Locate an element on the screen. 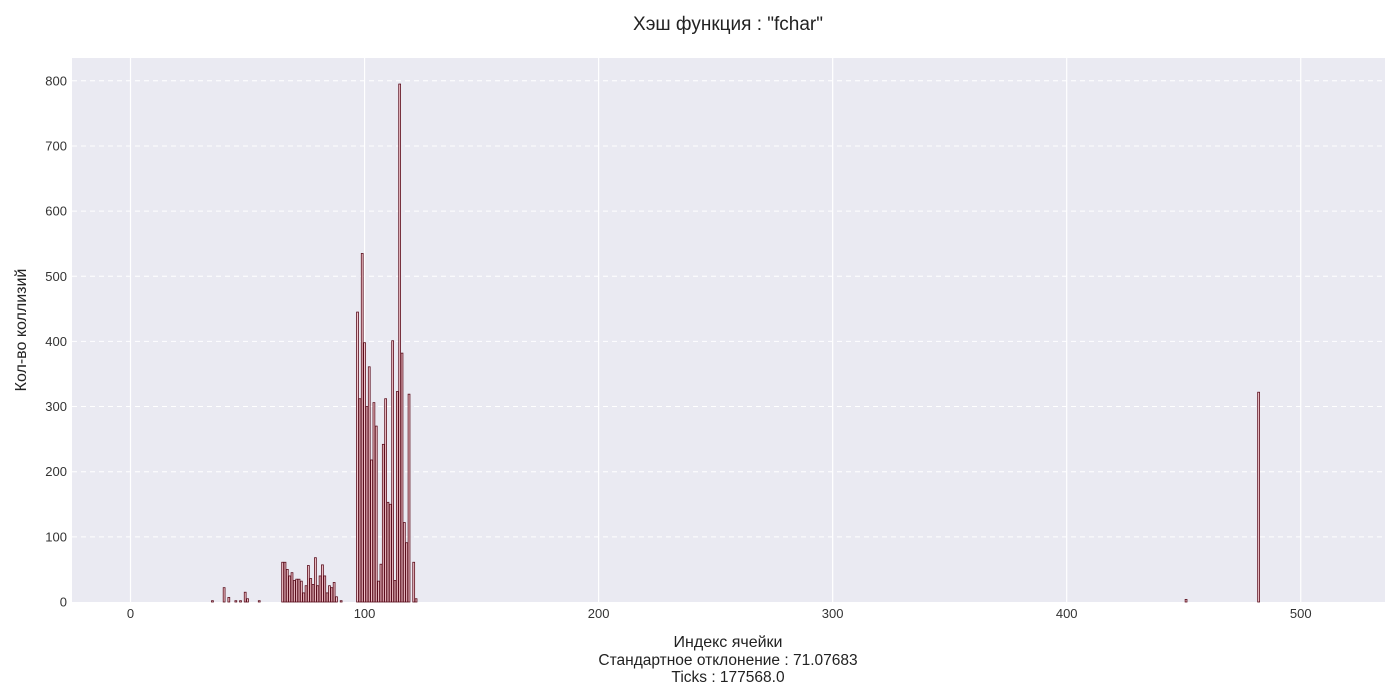 This screenshot has width=1400, height=700. x-tick-label: 400 is located at coordinates (1067, 613).